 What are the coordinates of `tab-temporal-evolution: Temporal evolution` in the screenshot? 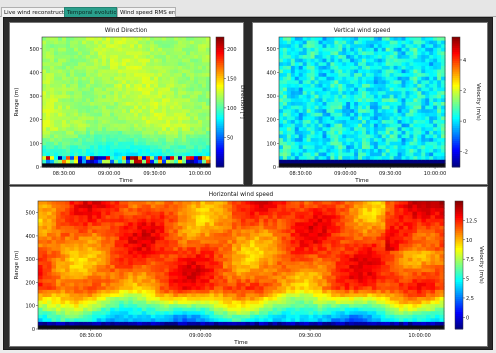 It's located at (90, 12).